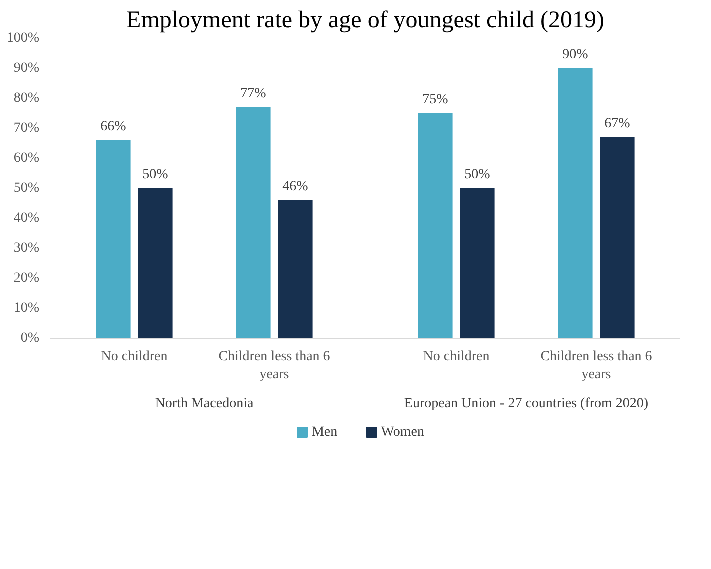  What do you see at coordinates (27, 188) in the screenshot?
I see `y-tick-label: 50%` at bounding box center [27, 188].